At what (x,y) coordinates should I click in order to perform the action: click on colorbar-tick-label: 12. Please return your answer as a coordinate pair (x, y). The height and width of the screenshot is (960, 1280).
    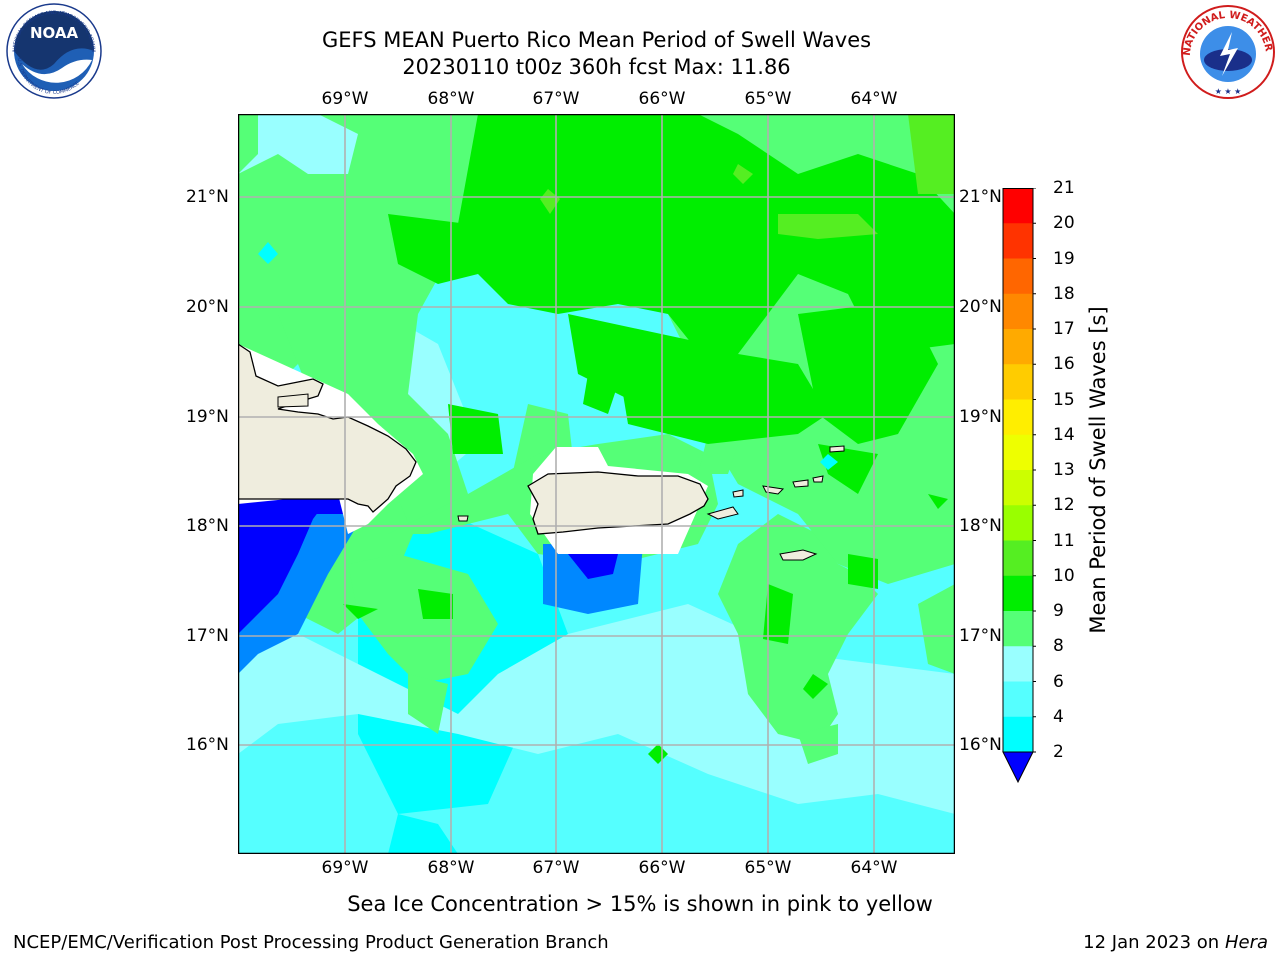
    Looking at the image, I should click on (1064, 505).